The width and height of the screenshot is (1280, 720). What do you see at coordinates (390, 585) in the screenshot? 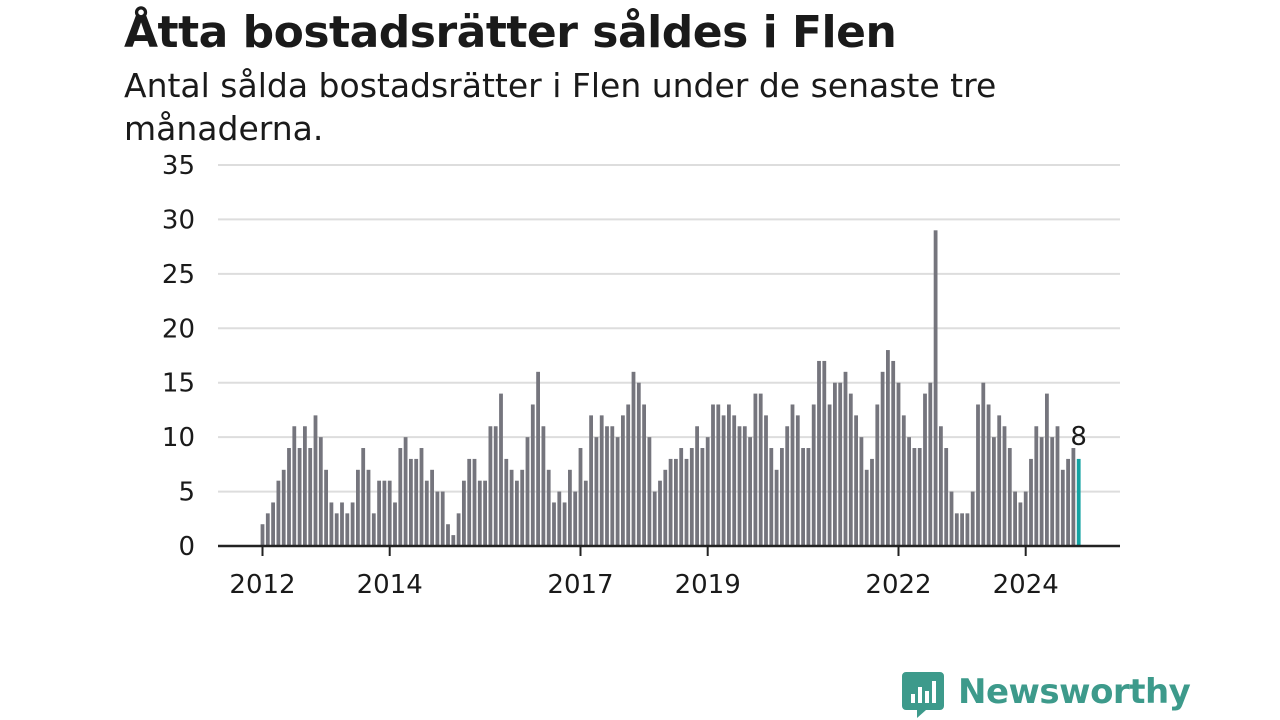
I see `x-tick-label: 2014` at bounding box center [390, 585].